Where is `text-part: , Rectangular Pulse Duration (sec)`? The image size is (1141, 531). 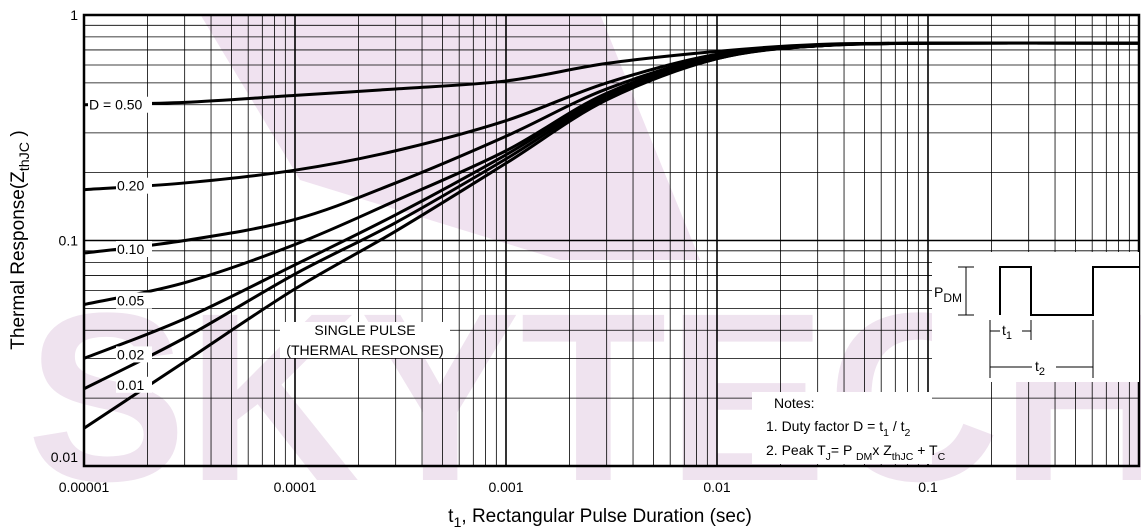
text-part: , Rectangular Pulse Duration (sec) is located at coordinates (606, 516).